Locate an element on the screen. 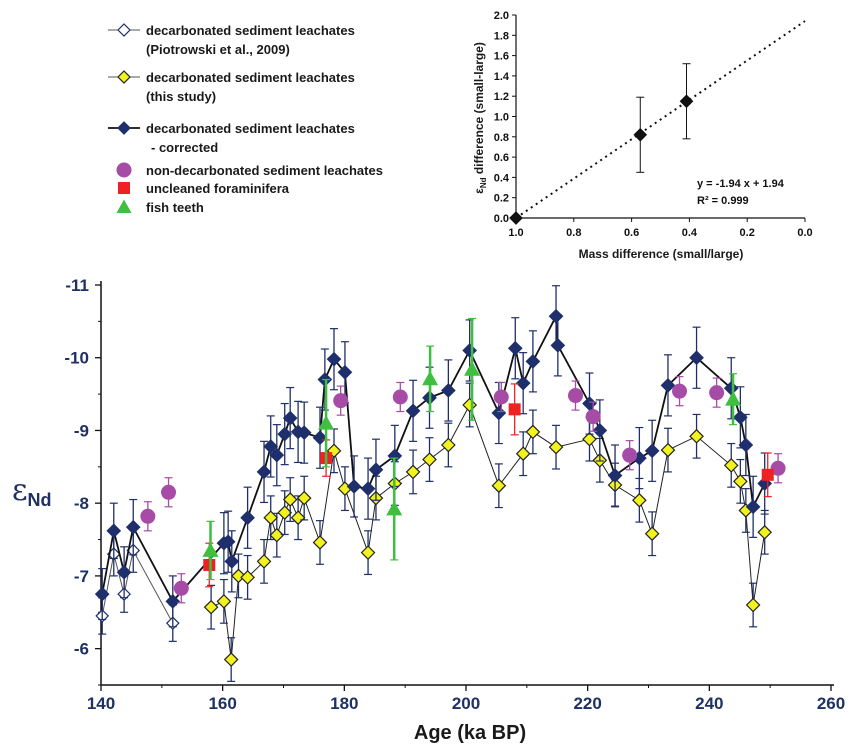 Image resolution: width=852 pixels, height=746 pixels. legend-label: non-decarbonated sediment leachates is located at coordinates (264, 170).